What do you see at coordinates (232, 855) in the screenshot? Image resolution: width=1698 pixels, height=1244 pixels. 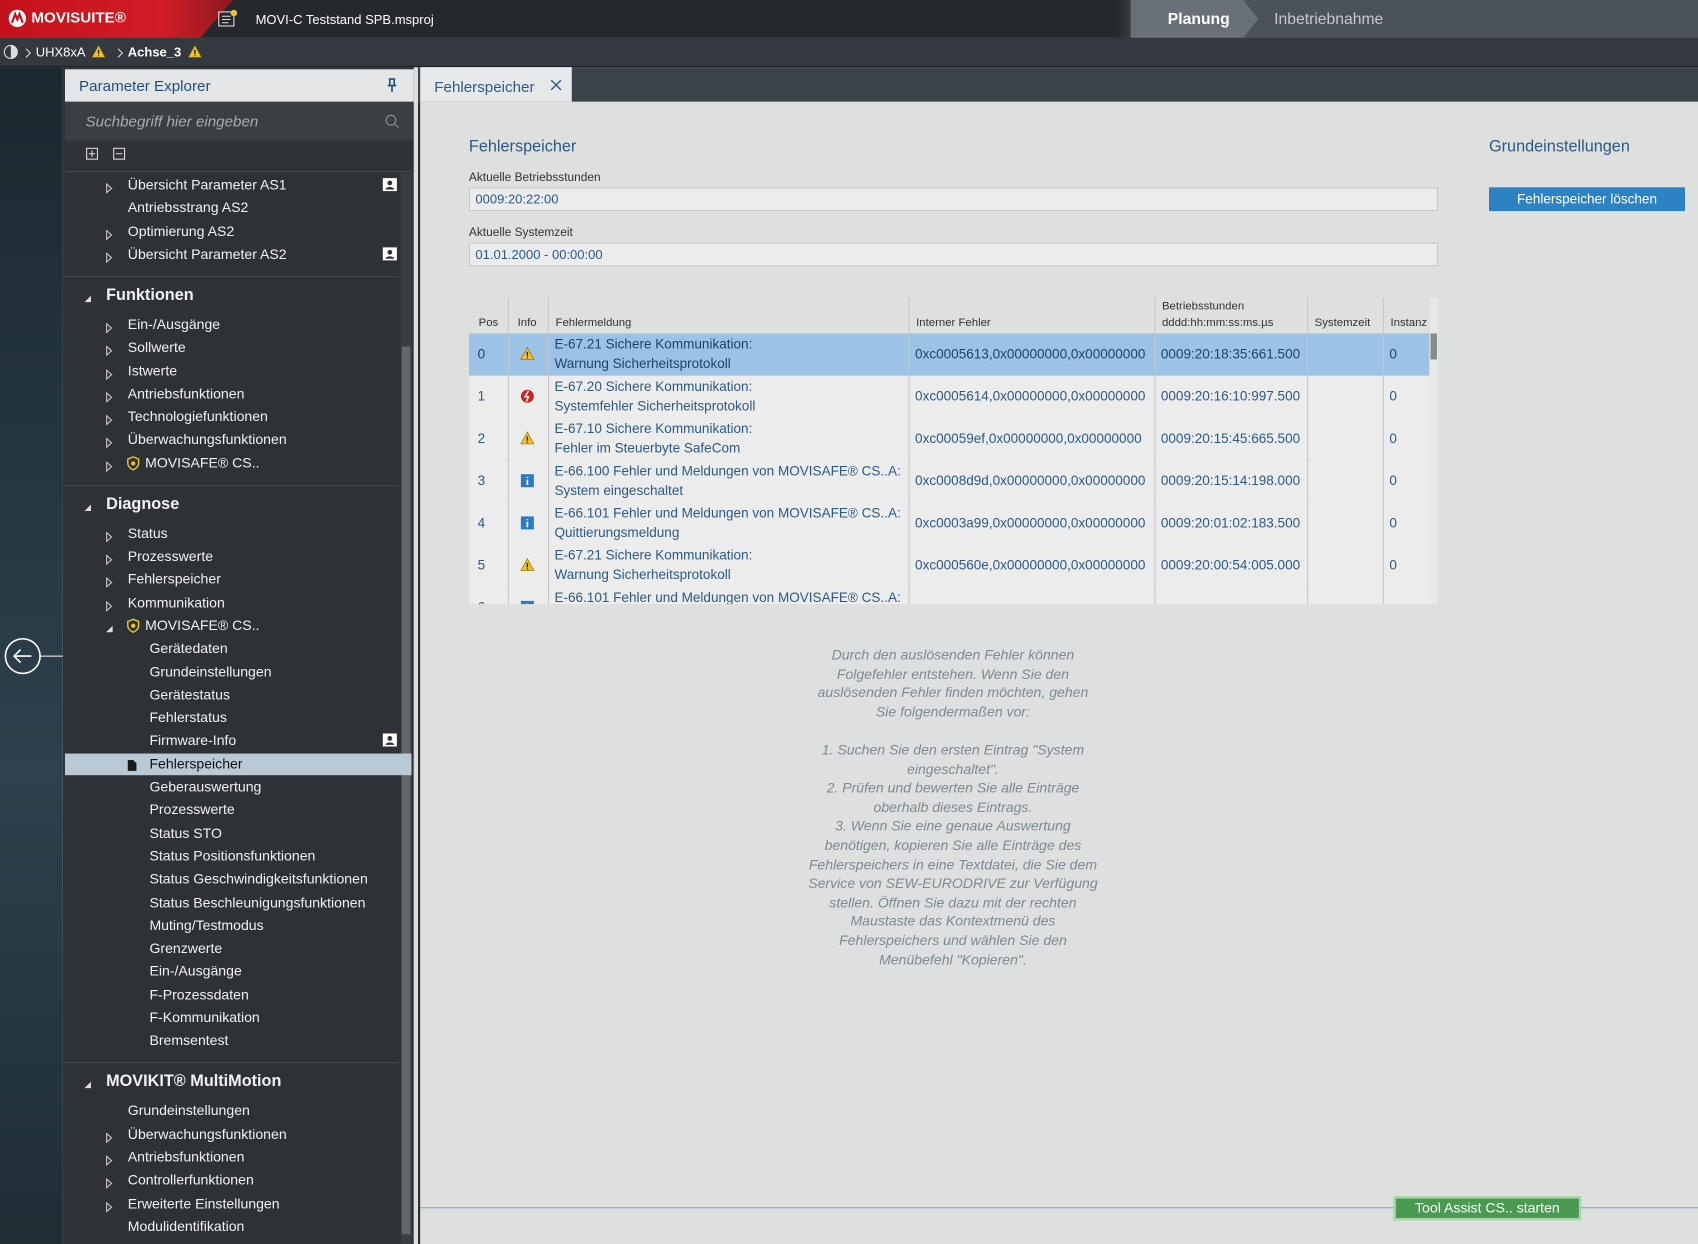 I see `tree-item: Status Positionsfunktionen` at bounding box center [232, 855].